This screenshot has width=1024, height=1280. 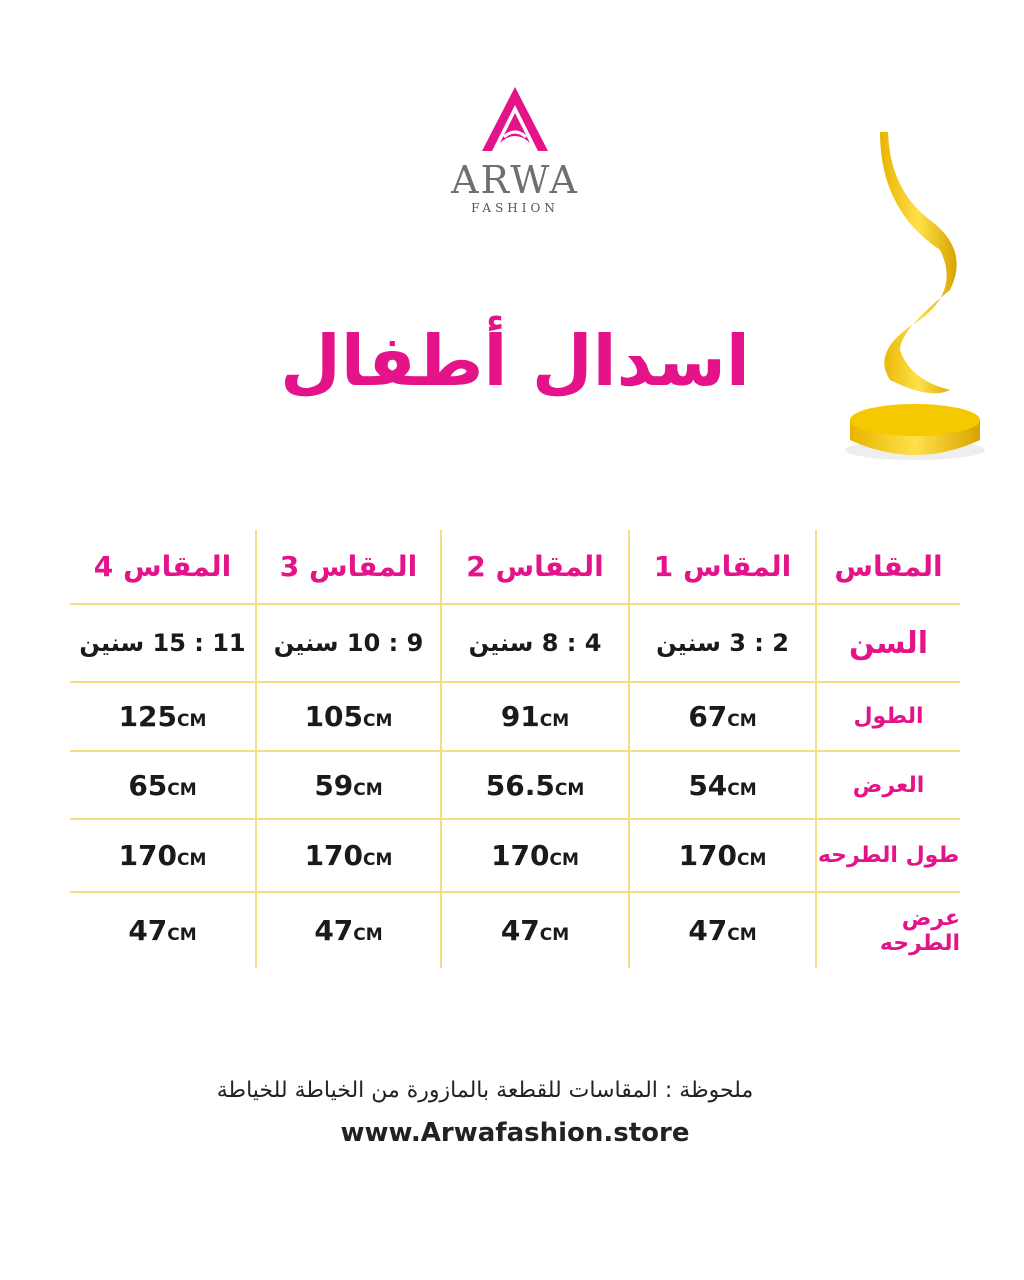 I want to click on row-label-length: الطول, so click(x=887, y=717).